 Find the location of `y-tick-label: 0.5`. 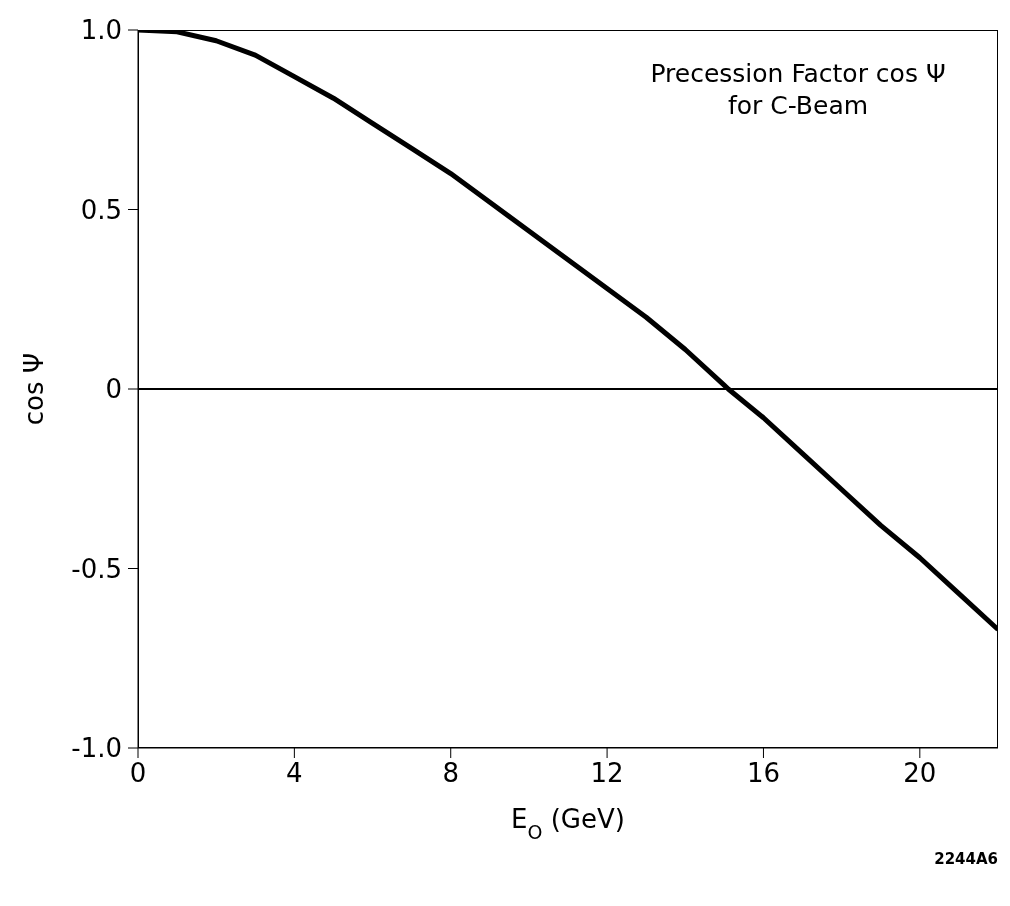

y-tick-label: 0.5 is located at coordinates (101, 209).